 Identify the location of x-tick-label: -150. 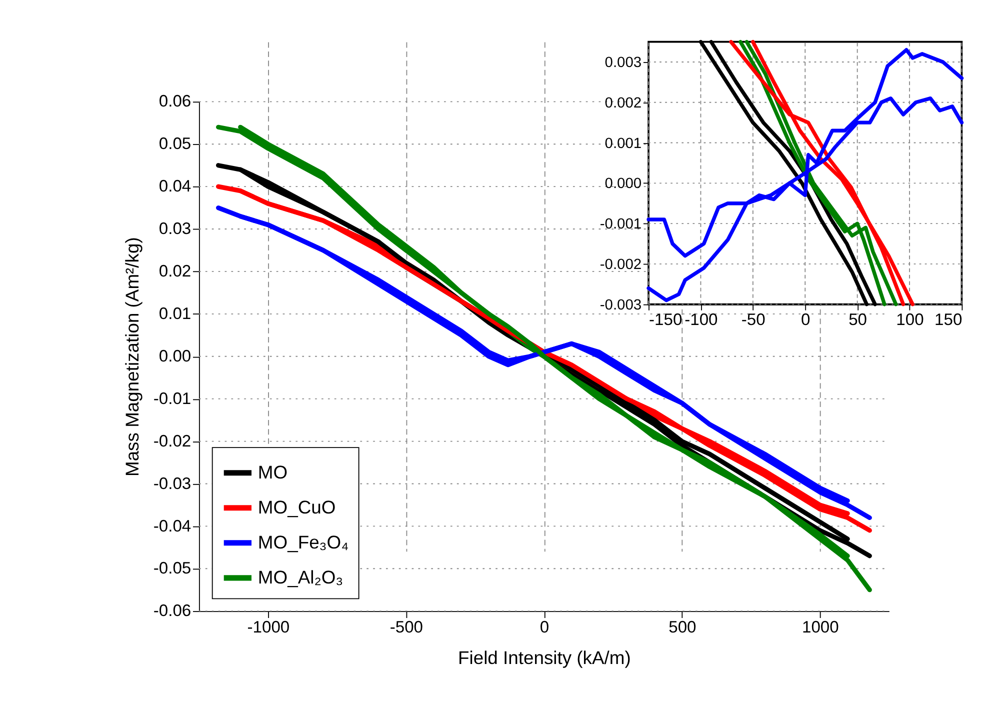
(665, 320).